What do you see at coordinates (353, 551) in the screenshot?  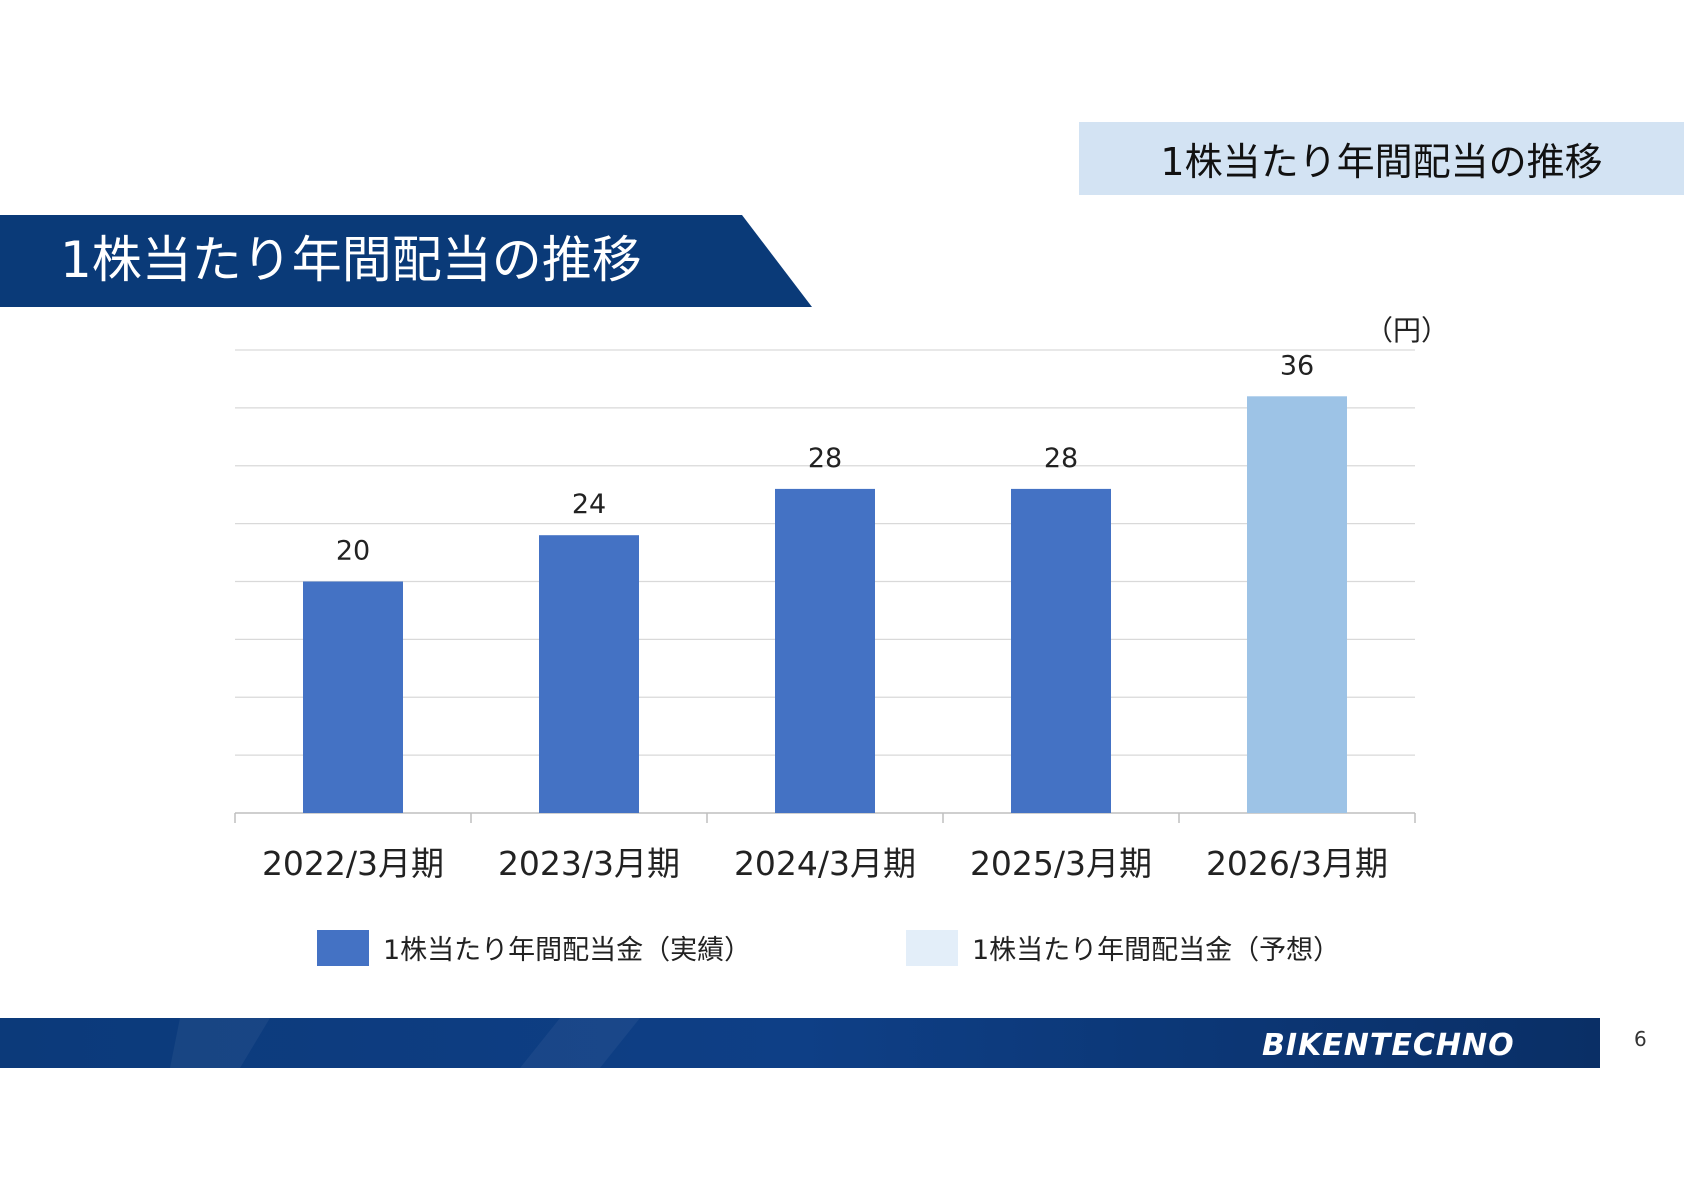 I see `data-label: 20` at bounding box center [353, 551].